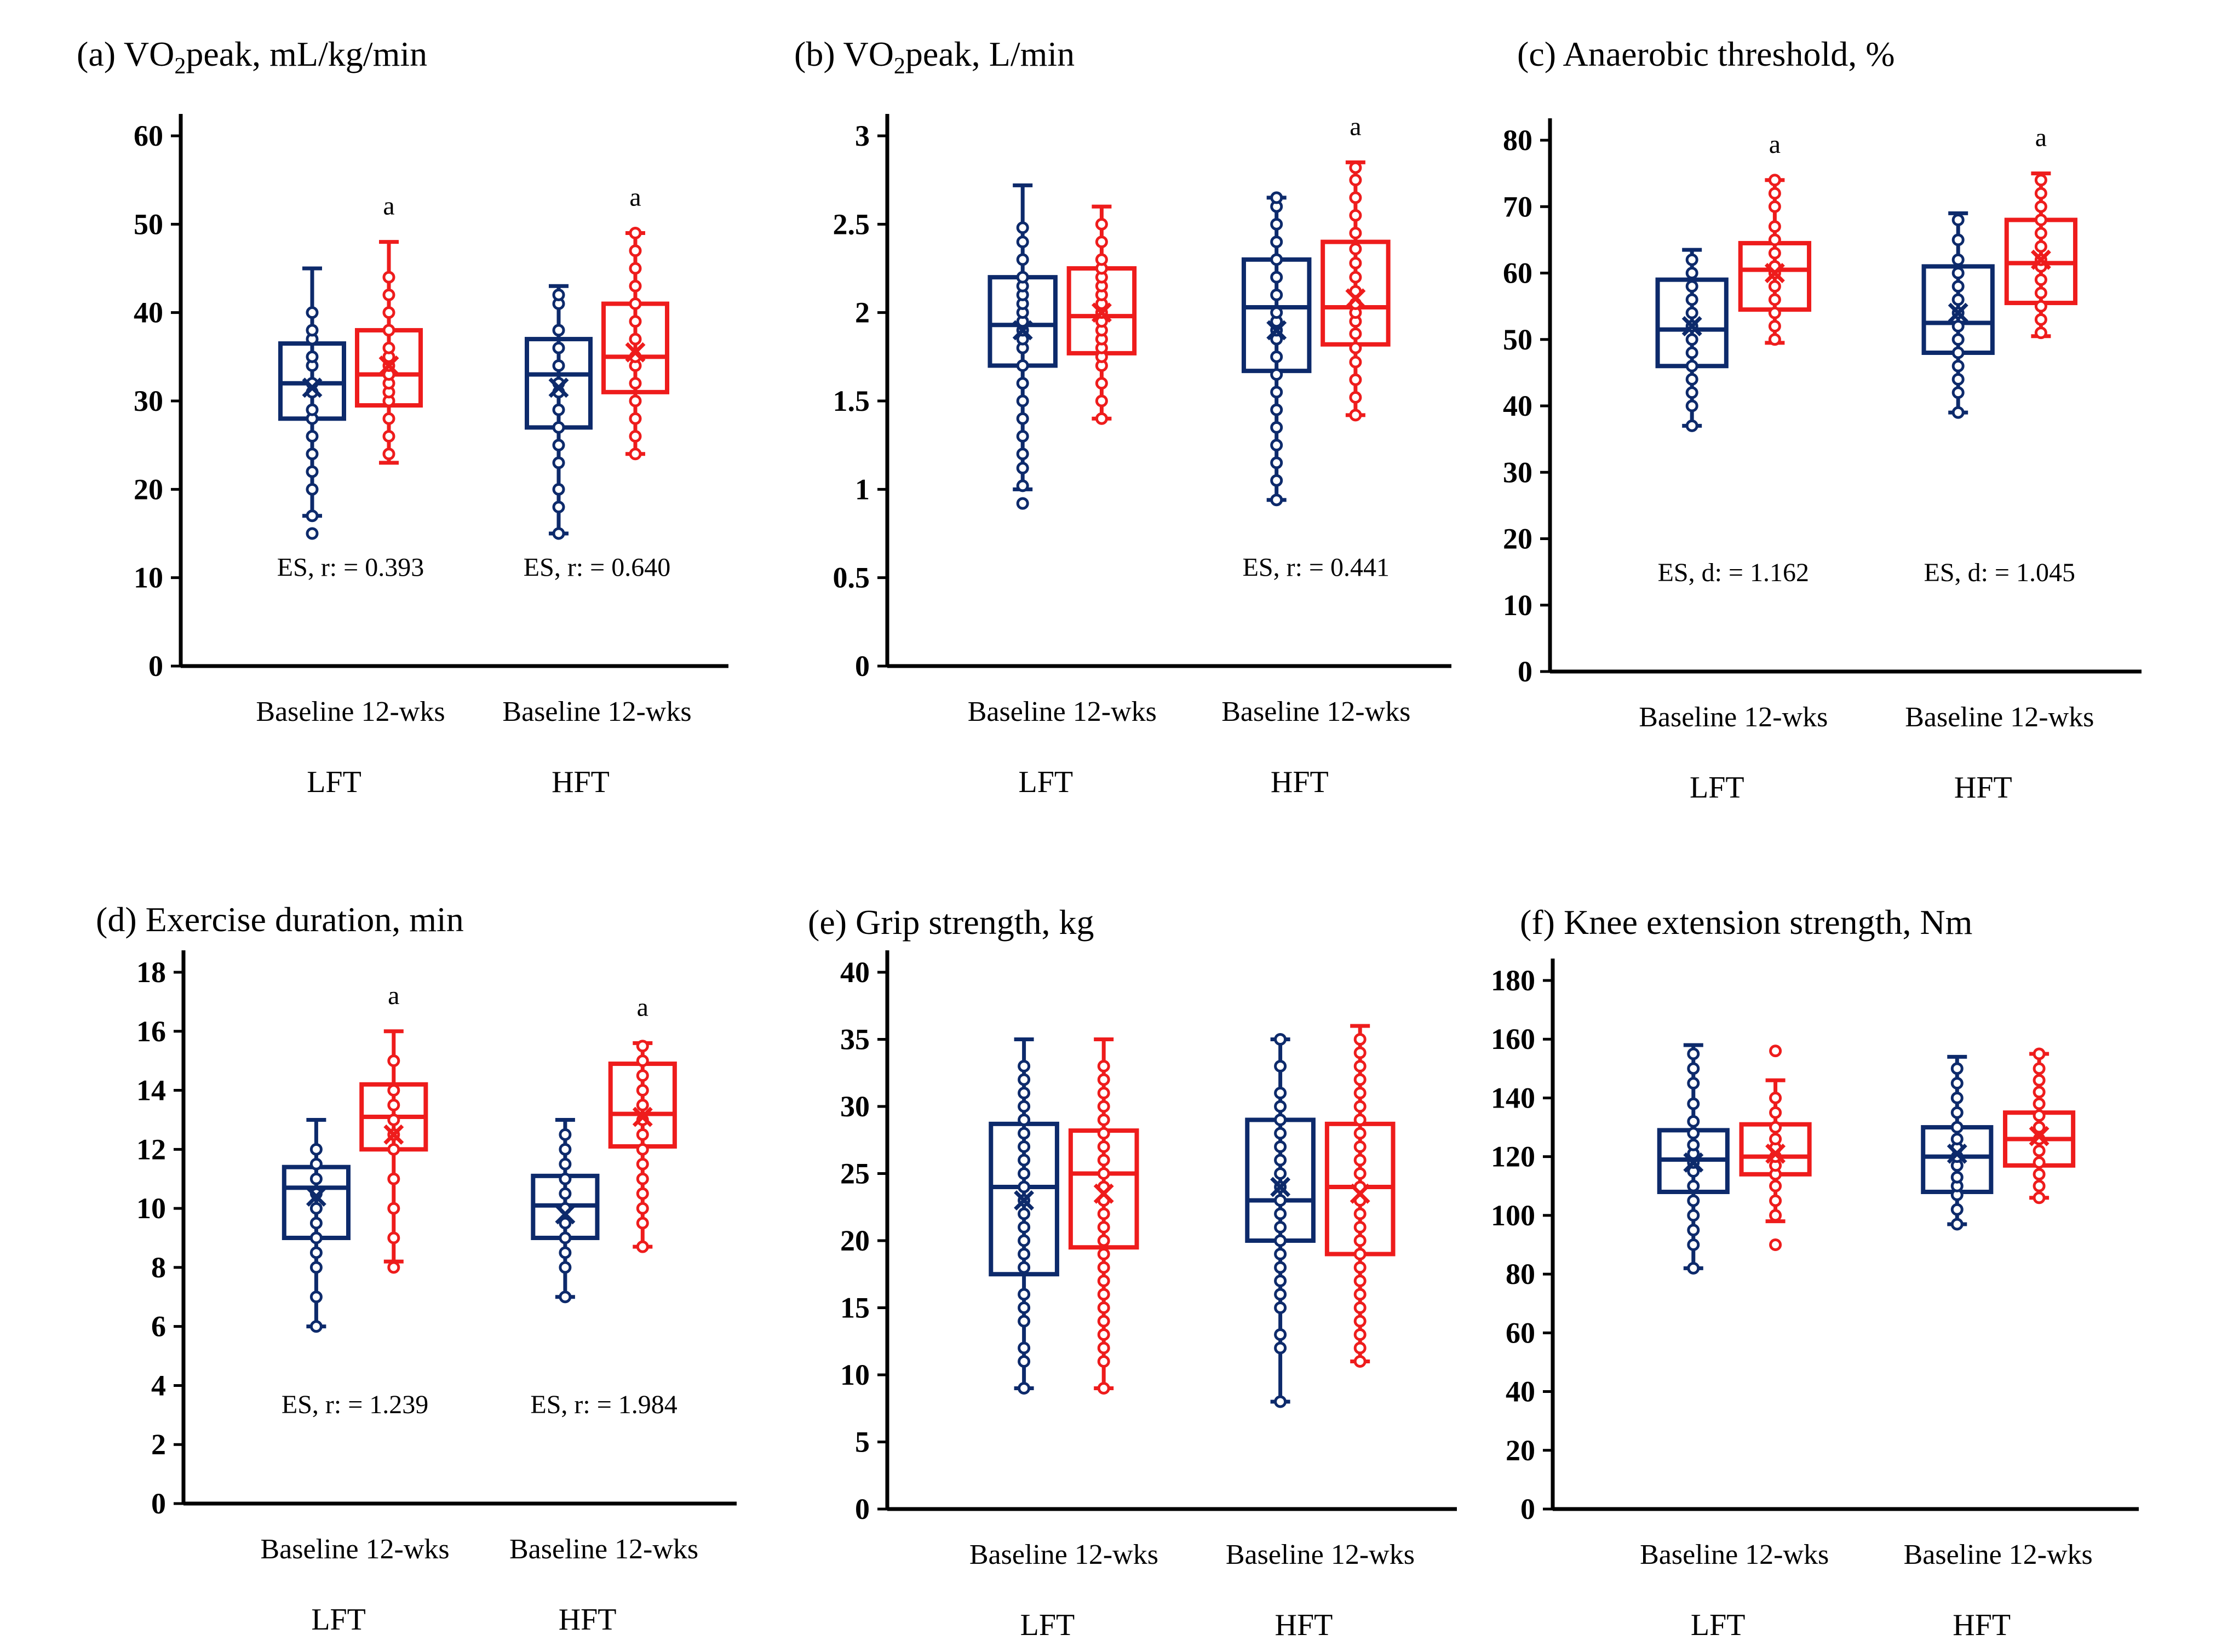  What do you see at coordinates (951, 922) in the screenshot?
I see `chart-title-text: (e) Grip strength, kg` at bounding box center [951, 922].